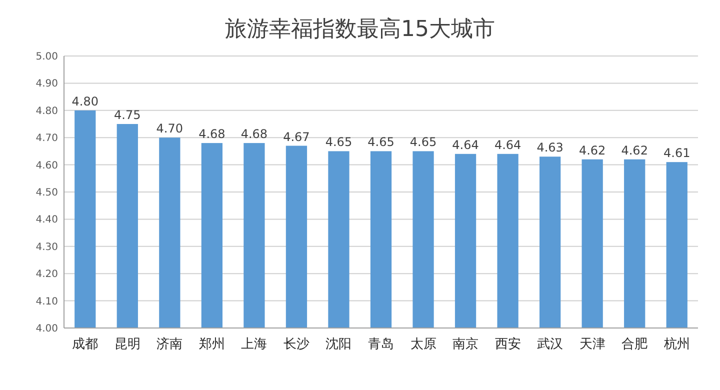  Describe the element at coordinates (127, 344) in the screenshot. I see `x-tick-label: 昆明` at that location.